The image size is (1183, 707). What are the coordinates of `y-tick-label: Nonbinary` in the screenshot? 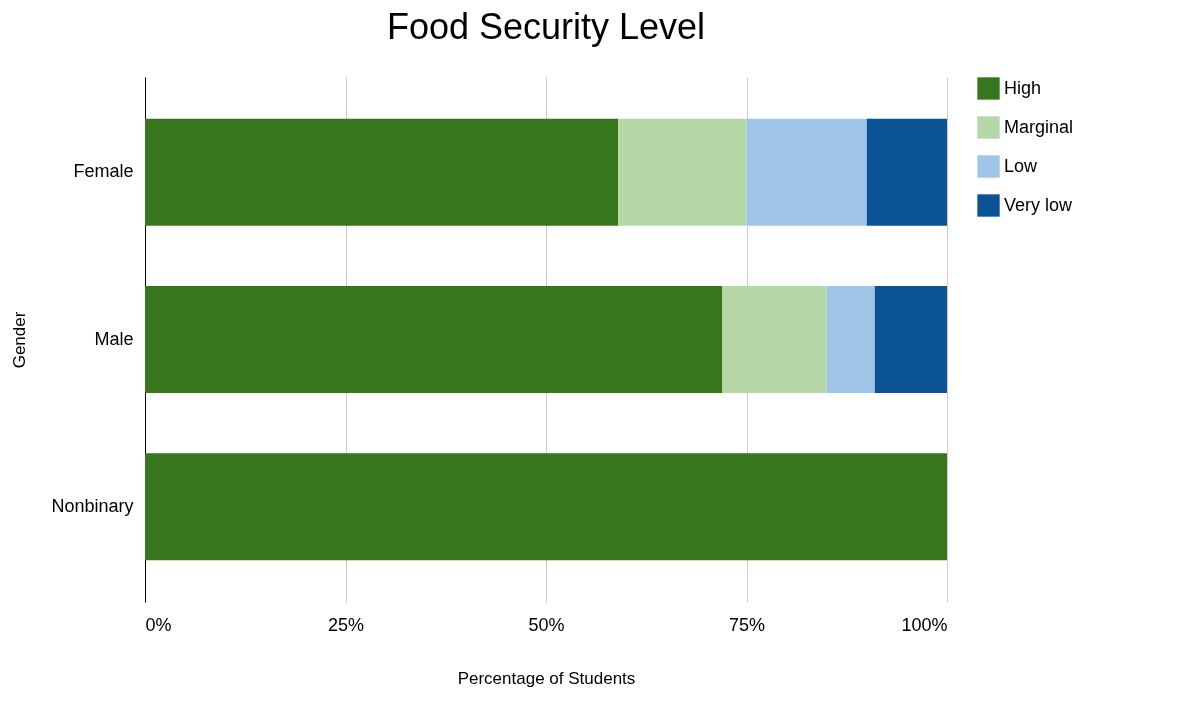 It's located at (92, 505).